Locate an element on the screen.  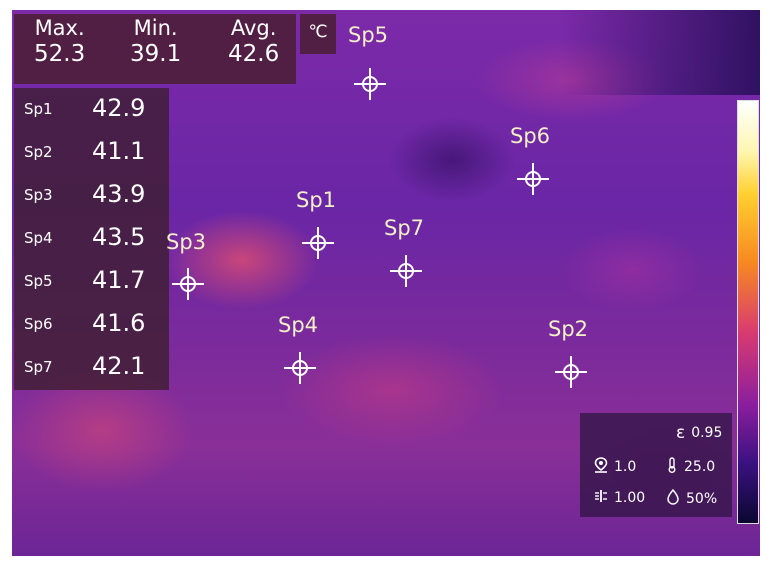
spot-row-sp1: Sp1 42.9 is located at coordinates (91, 109).